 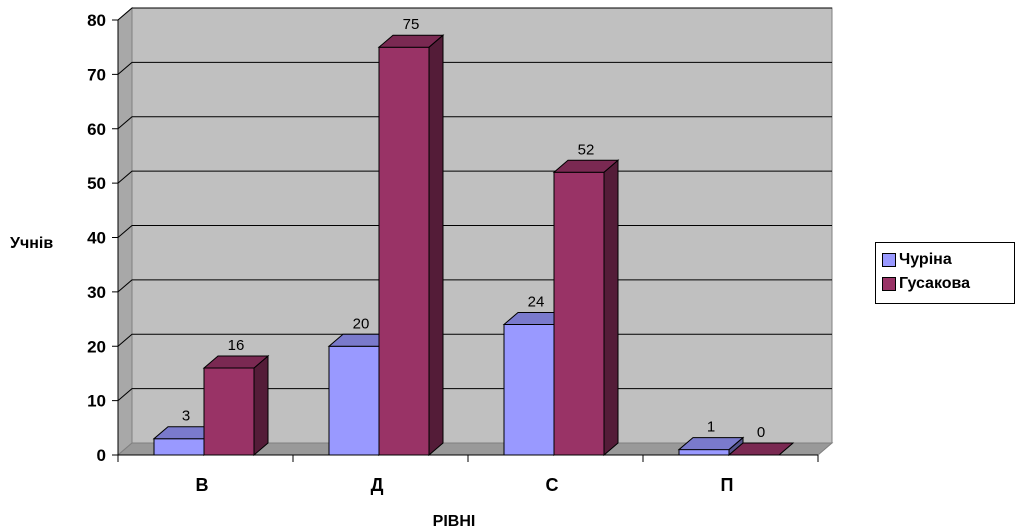 I want to click on legend-label-series-2: Гусакова, so click(x=935, y=283).